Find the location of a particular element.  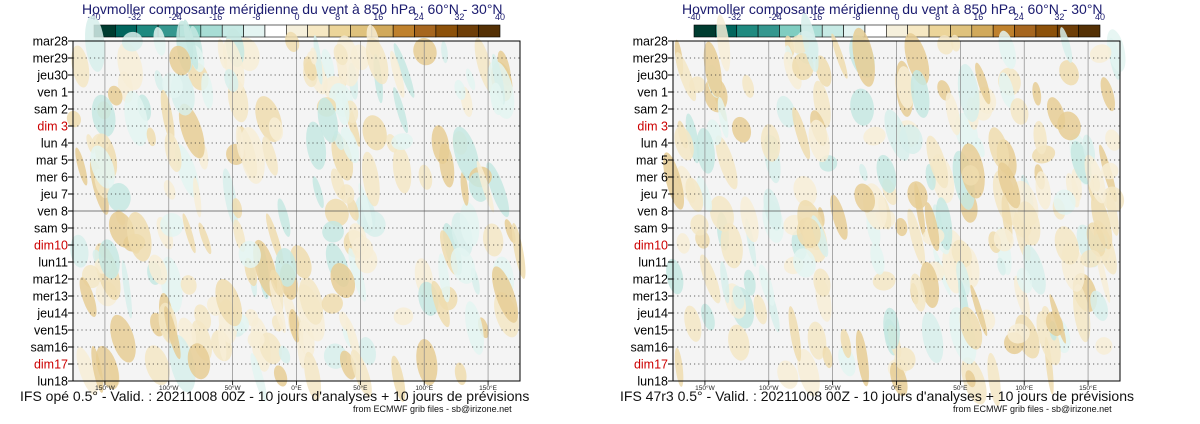

colorbar-tick-label: 0 is located at coordinates (896, 17).